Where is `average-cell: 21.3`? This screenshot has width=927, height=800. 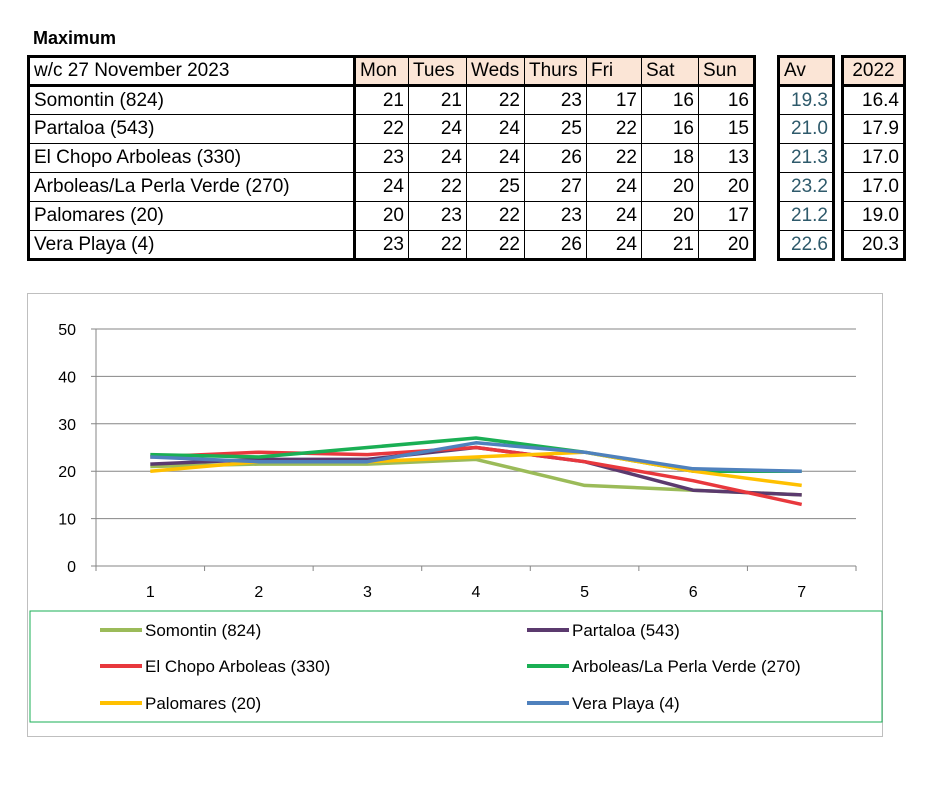 average-cell: 21.3 is located at coordinates (806, 158).